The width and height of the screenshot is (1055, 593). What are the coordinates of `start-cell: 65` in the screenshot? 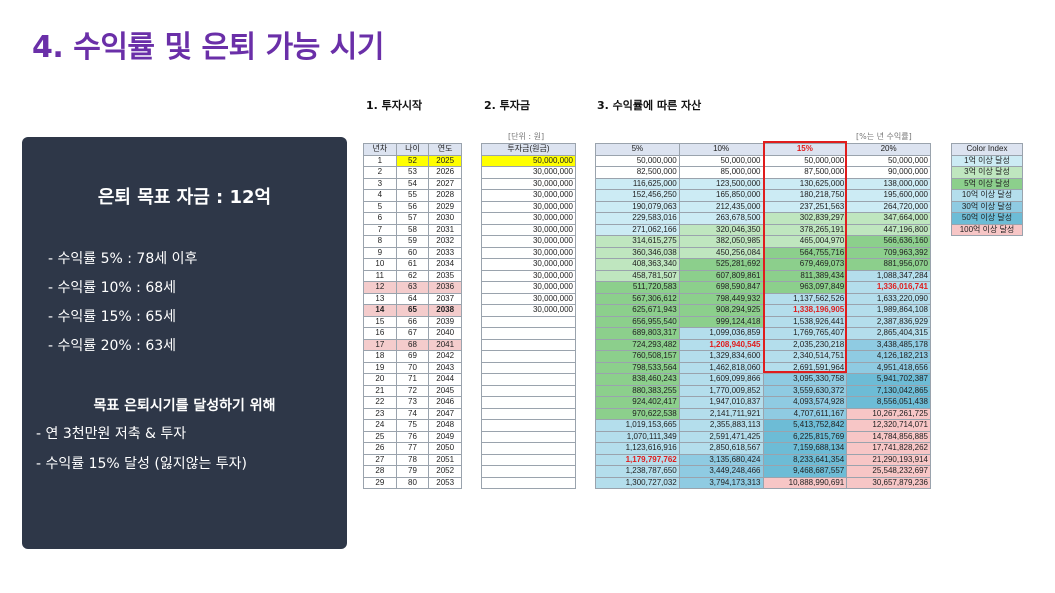 It's located at (412, 310).